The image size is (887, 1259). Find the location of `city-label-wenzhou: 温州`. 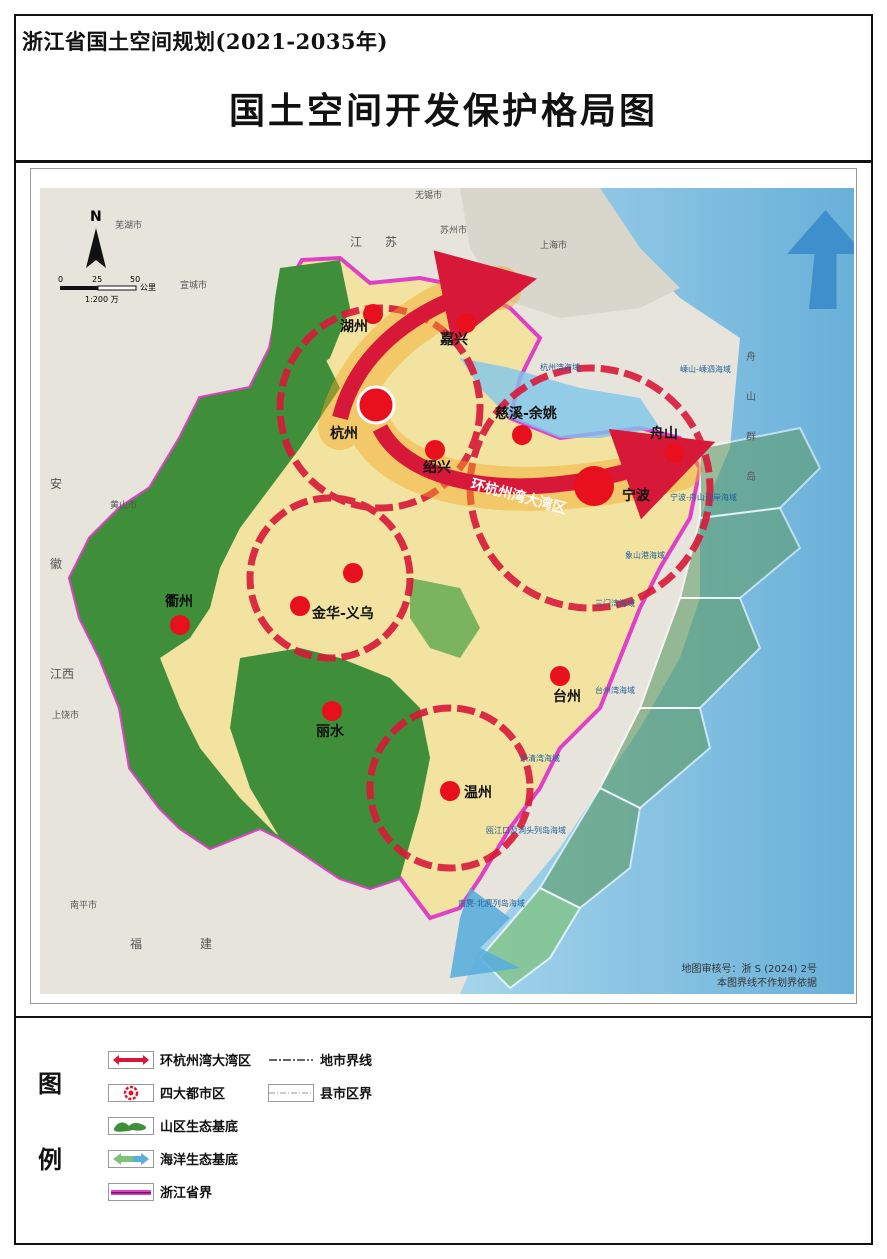

city-label-wenzhou: 温州 is located at coordinates (478, 793).